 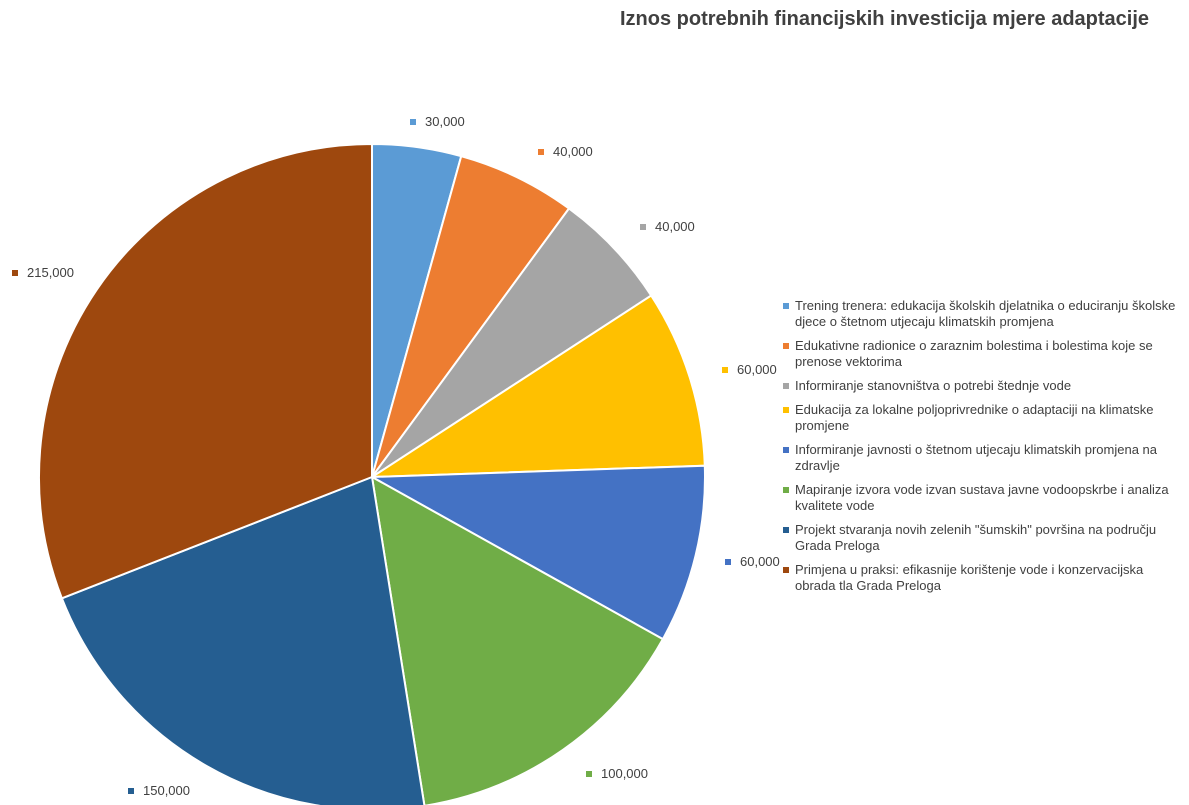 I want to click on slice-value-label: 100,000, so click(x=617, y=773).